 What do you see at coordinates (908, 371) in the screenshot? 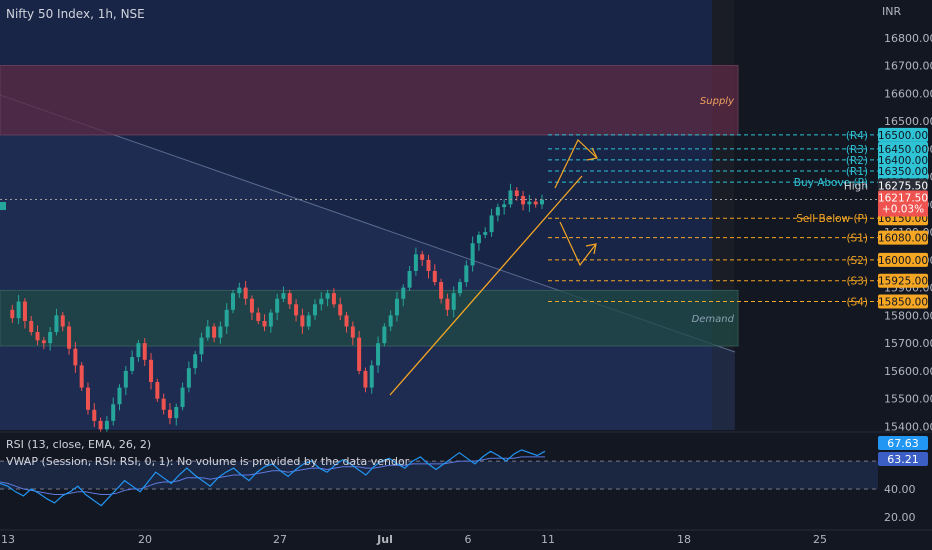
I see `price-tick-12: 15600.00` at bounding box center [908, 371].